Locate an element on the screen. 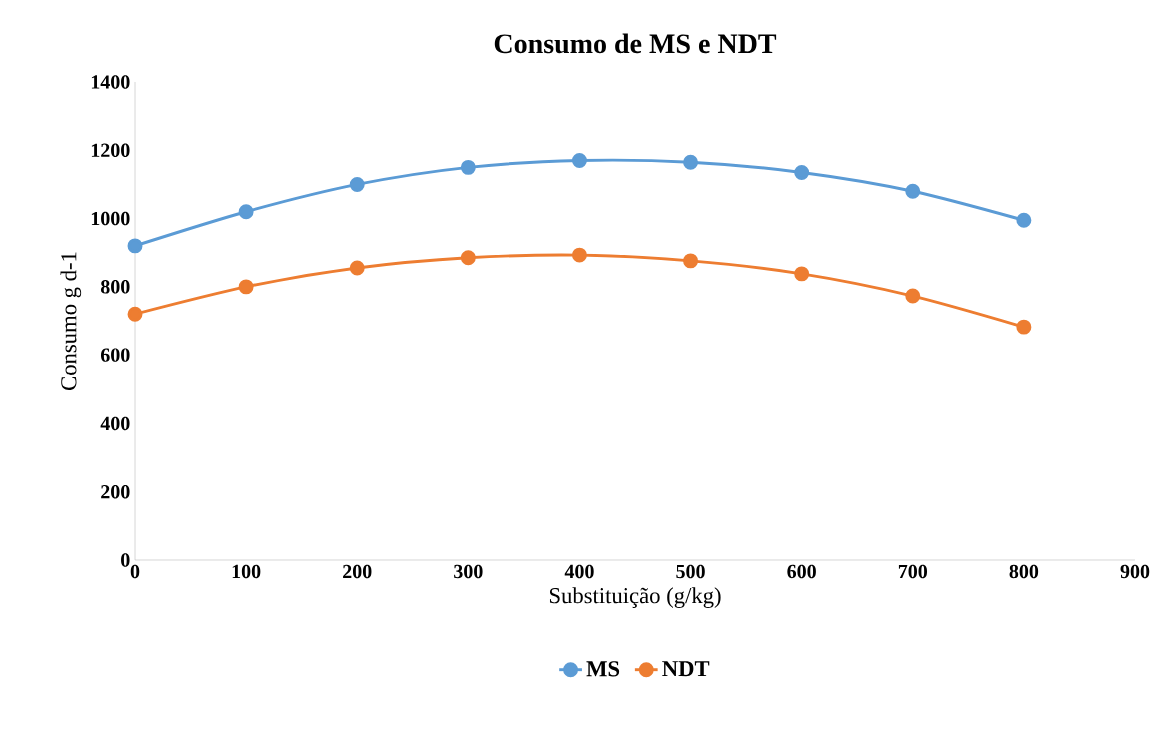 This screenshot has width=1161, height=732. y-tick-label: 200 is located at coordinates (115, 491).